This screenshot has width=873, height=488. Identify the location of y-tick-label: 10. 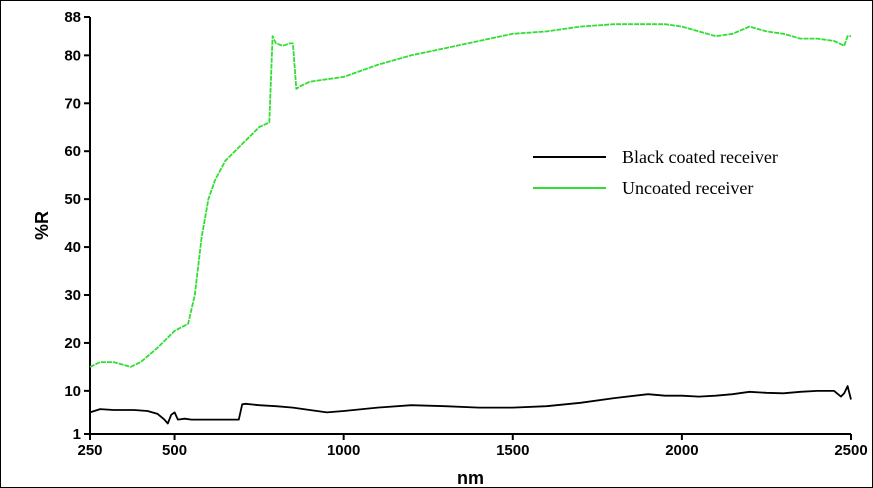
(72, 391).